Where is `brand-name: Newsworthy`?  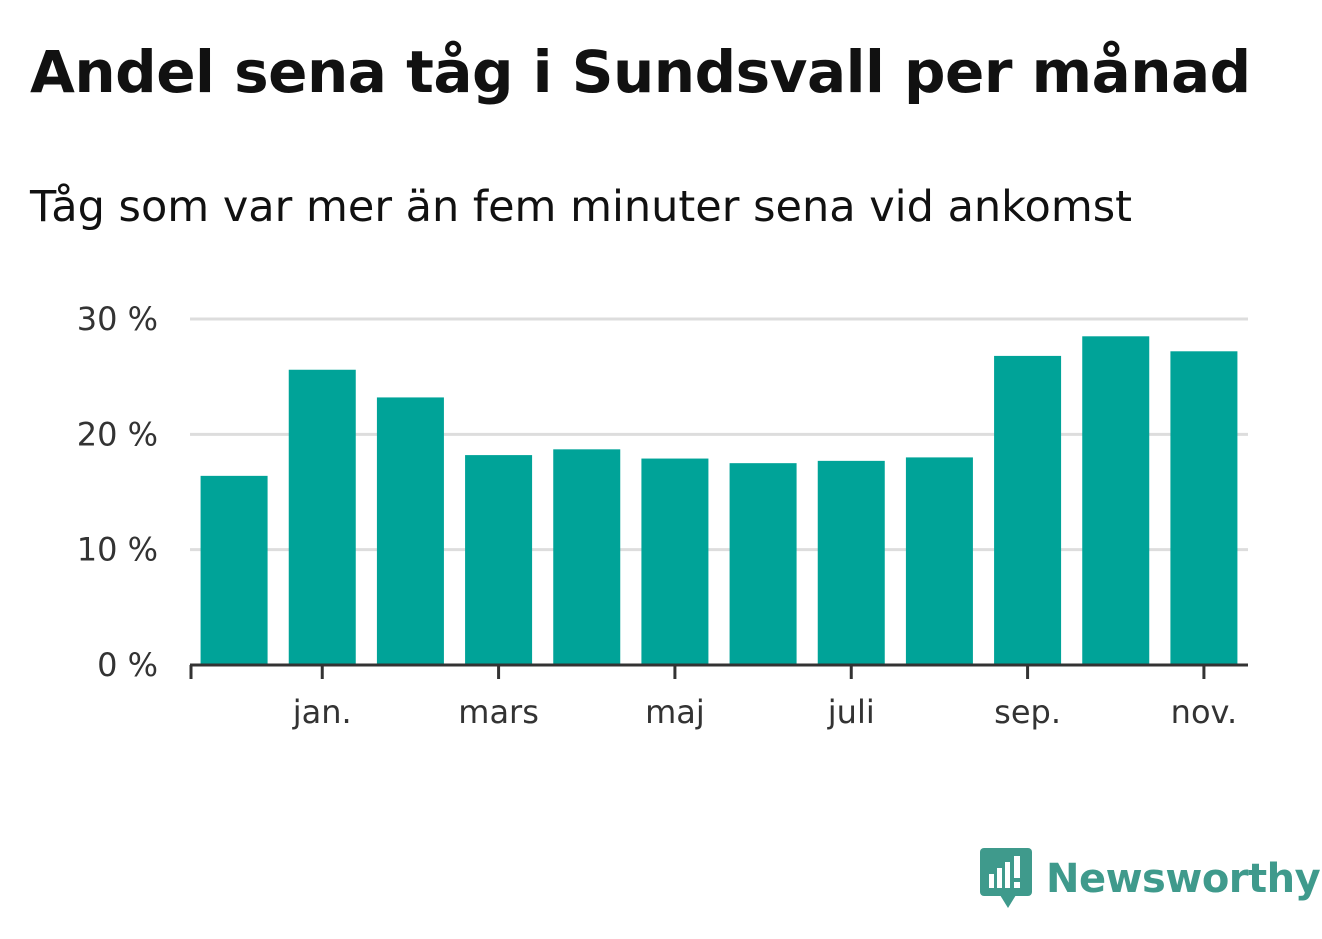 brand-name: Newsworthy is located at coordinates (1183, 879).